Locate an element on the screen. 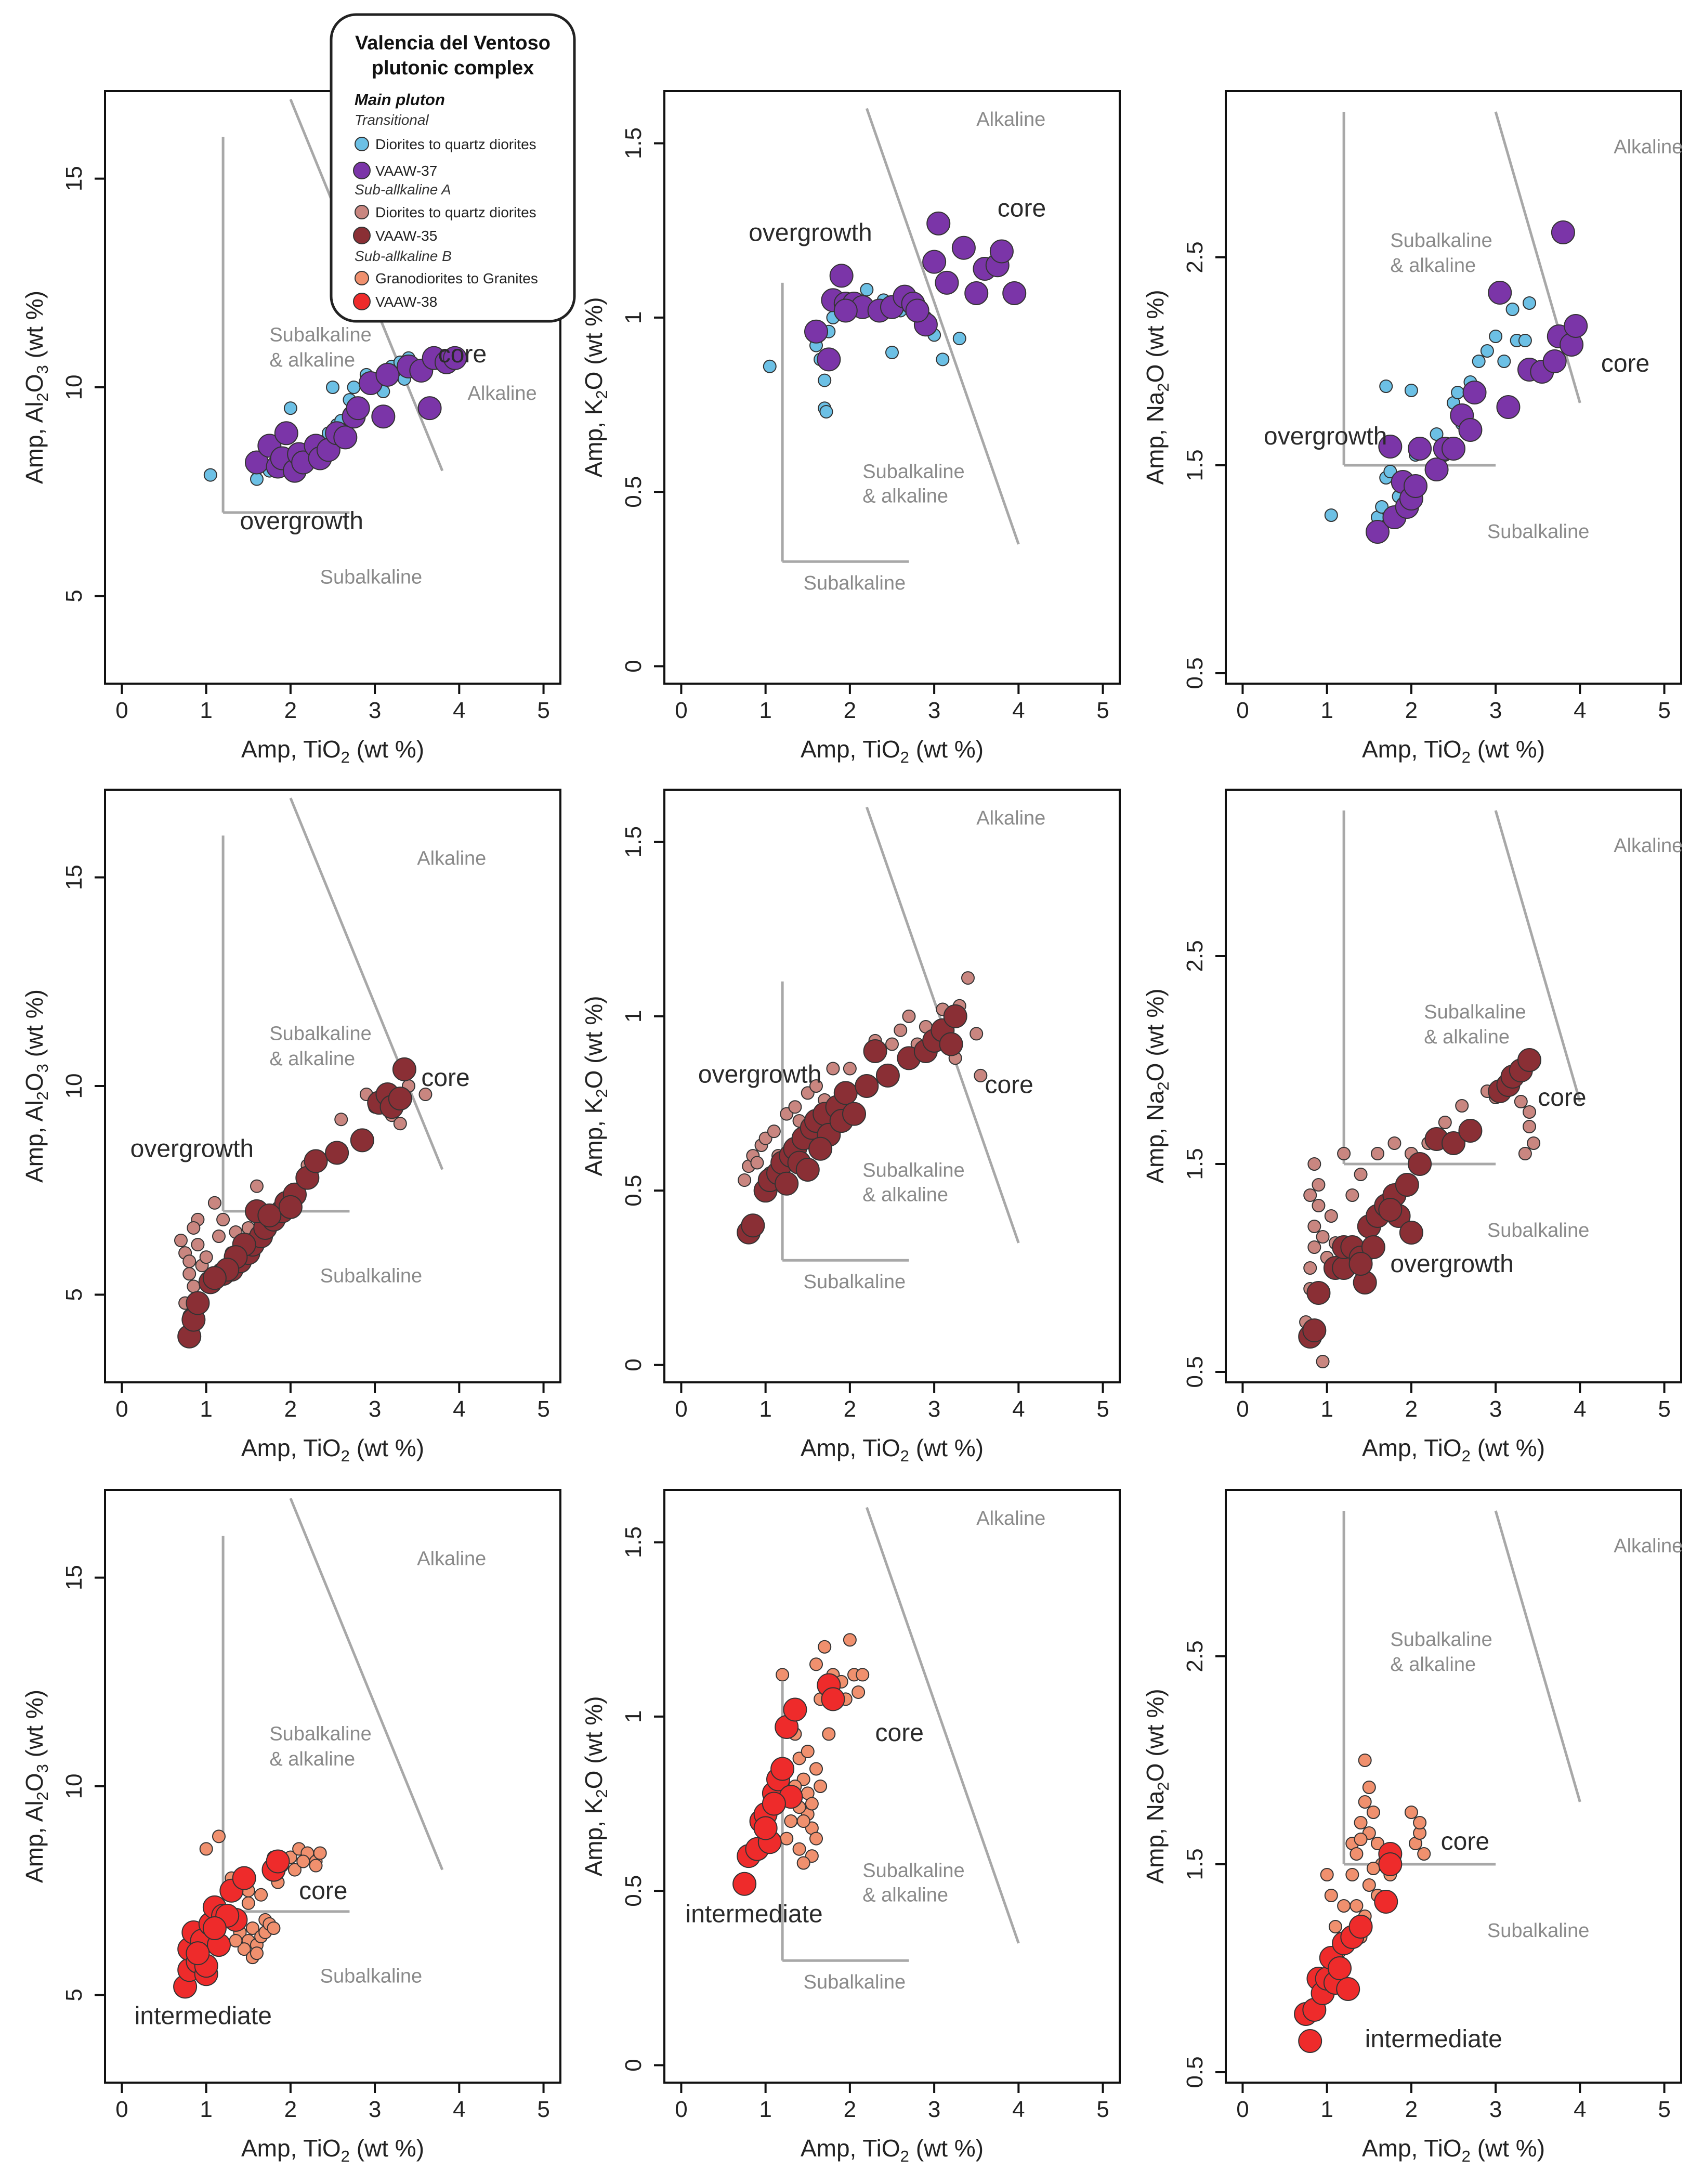 The width and height of the screenshot is (1703, 2184). x-tick-label: 2 is located at coordinates (850, 1409).